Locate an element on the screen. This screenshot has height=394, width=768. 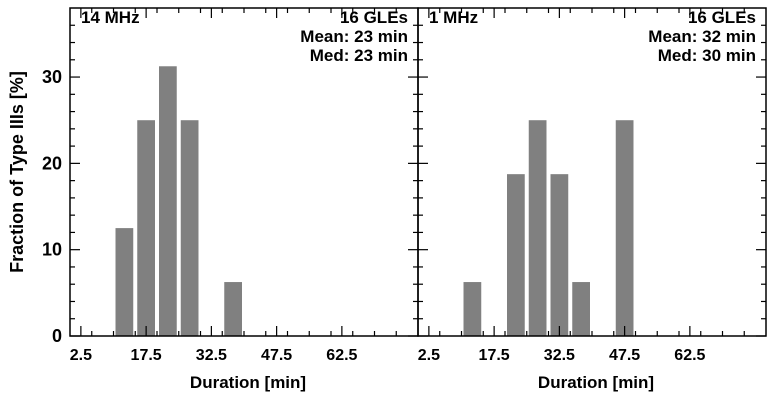
x-tick-label-2-1: 2.5 is located at coordinates (429, 355).